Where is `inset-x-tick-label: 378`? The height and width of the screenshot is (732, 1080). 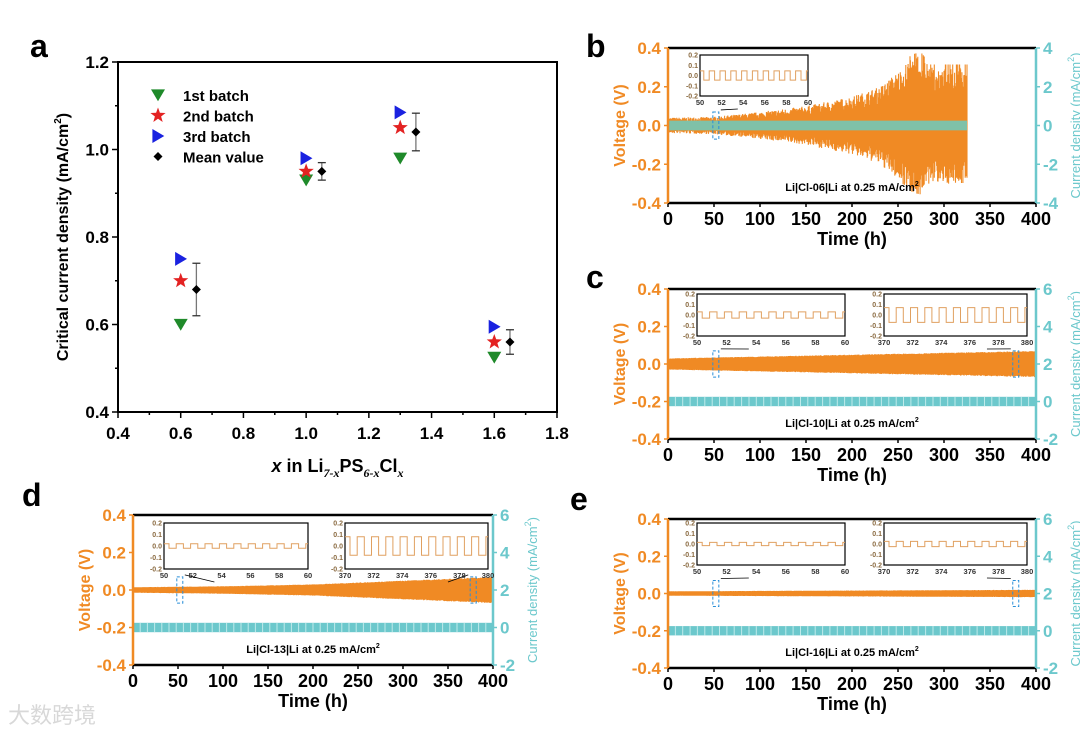
inset-x-tick-label: 378 is located at coordinates (459, 575).